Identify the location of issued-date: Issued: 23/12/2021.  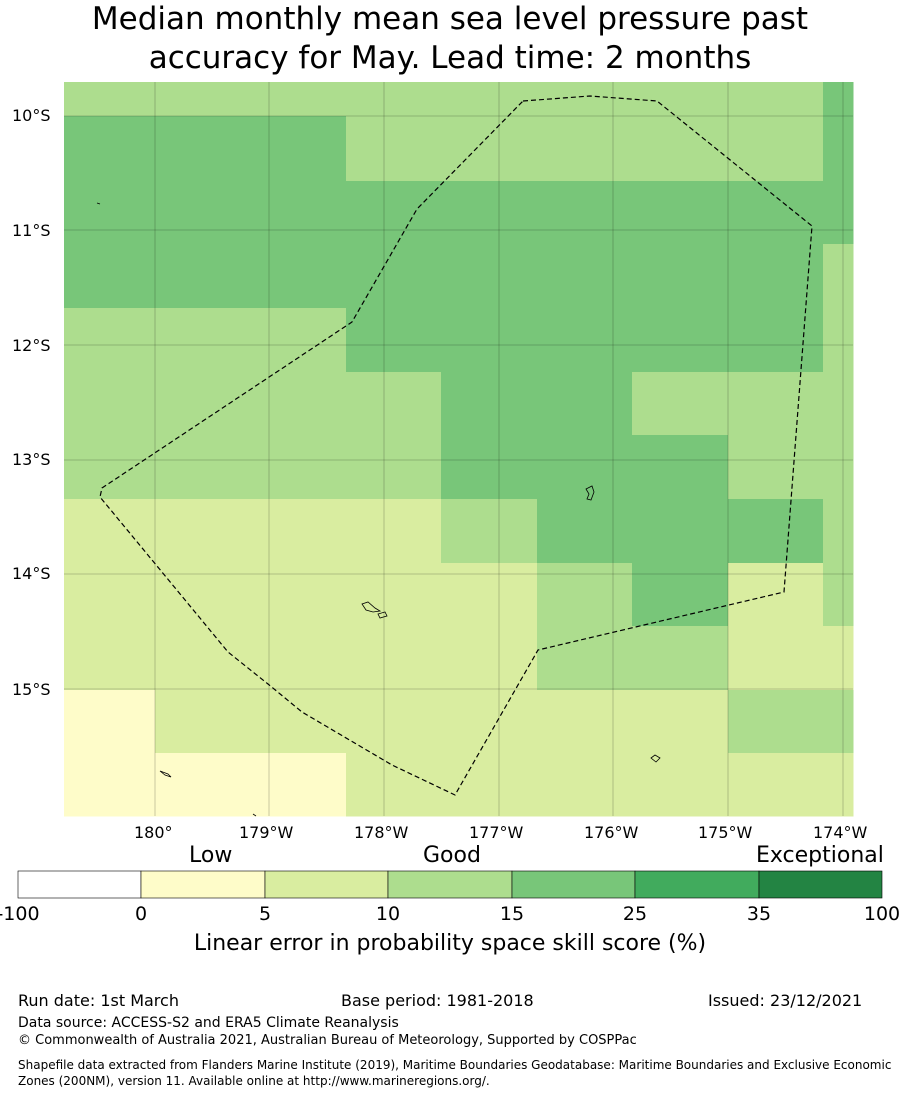
(785, 1000).